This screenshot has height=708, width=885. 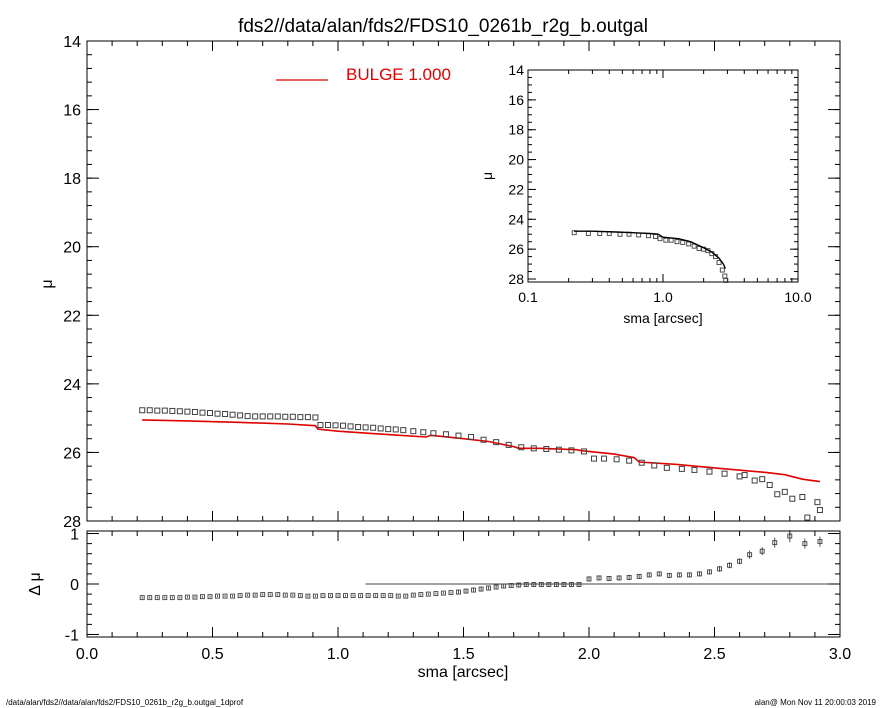 I want to click on bulge-model-line, so click(x=481, y=451).